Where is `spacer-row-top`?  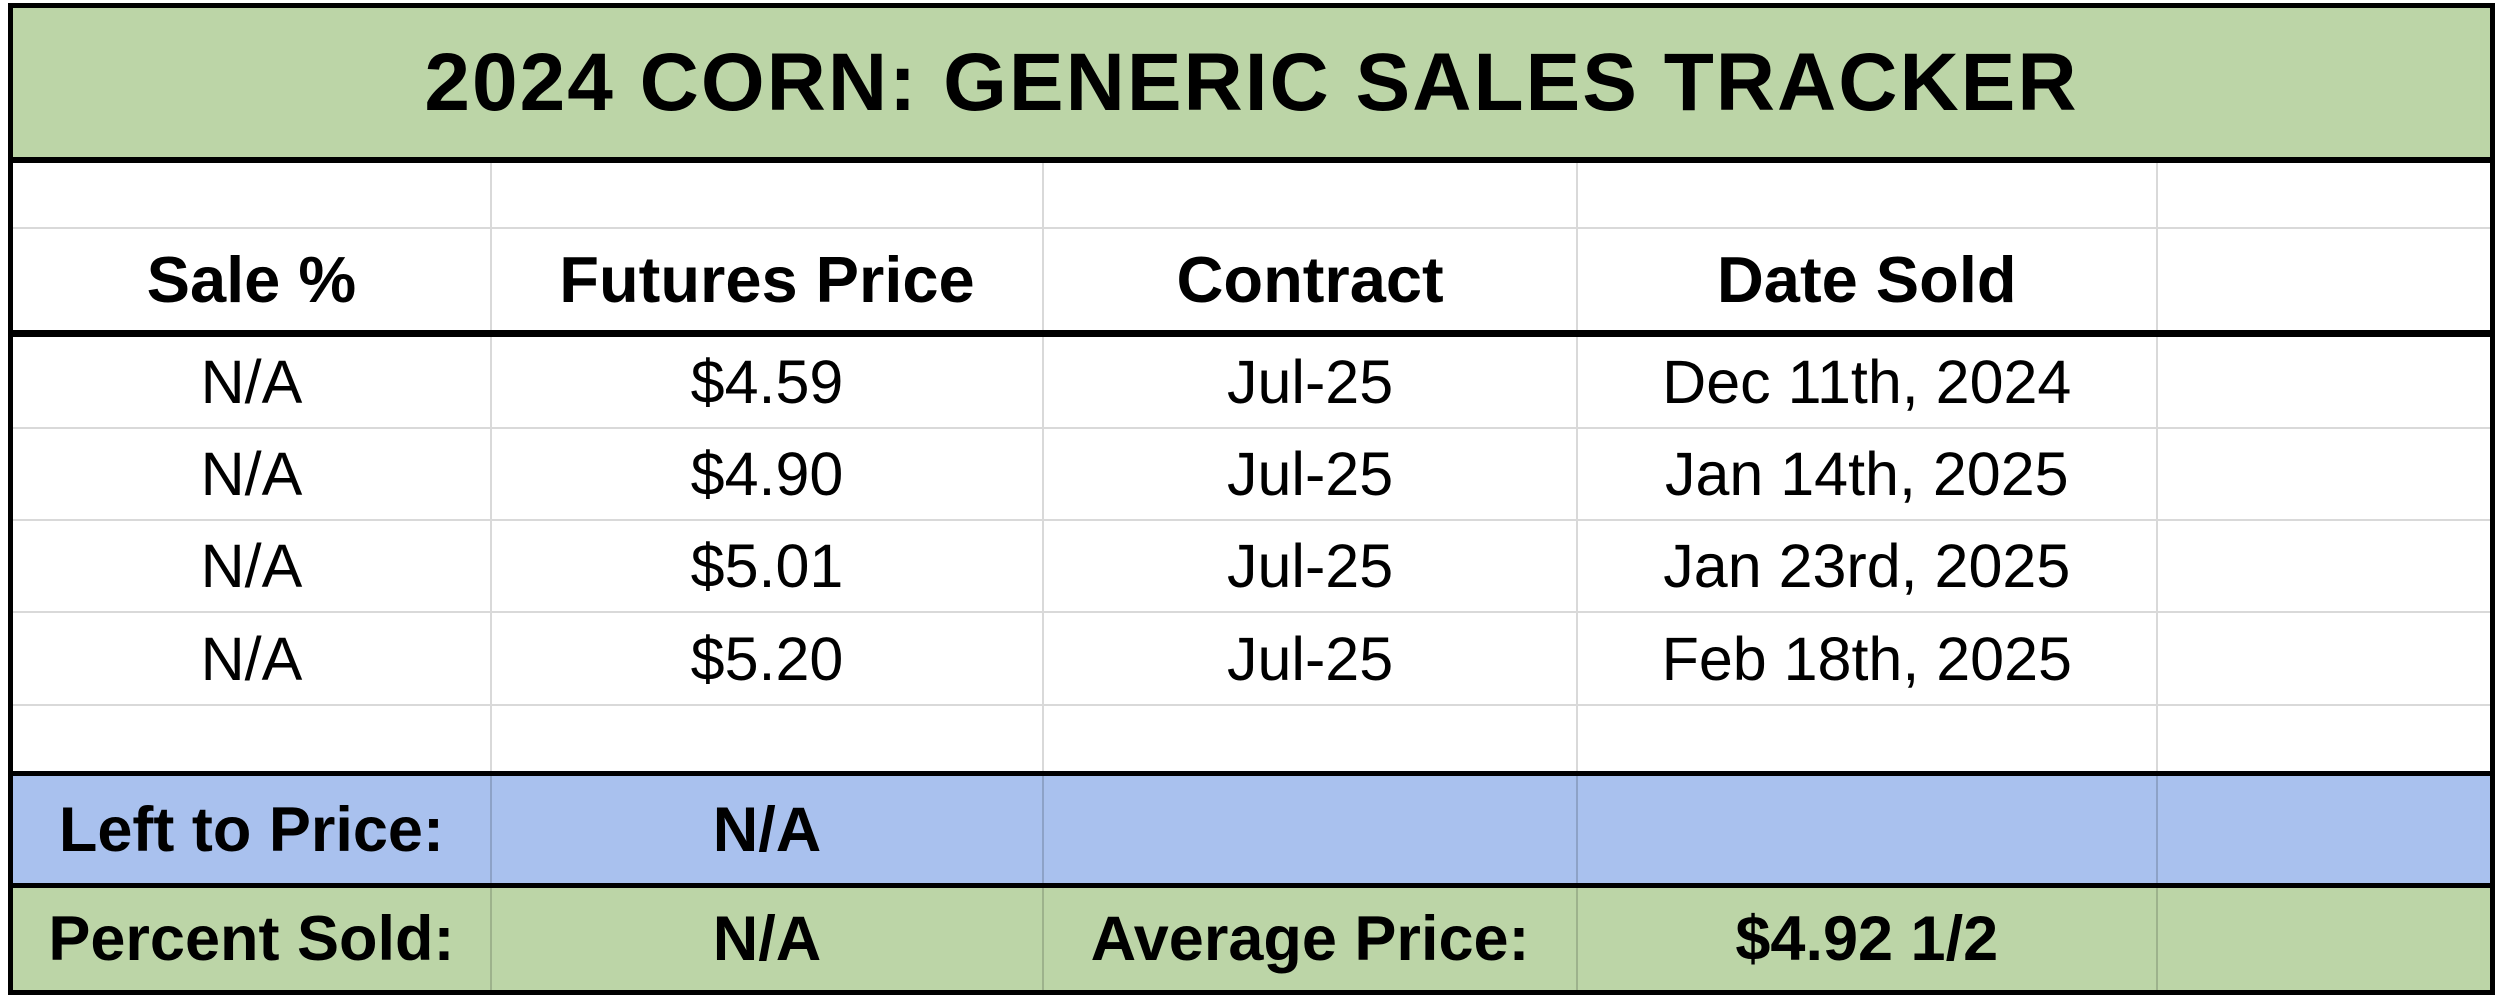 spacer-row-top is located at coordinates (1251, 196).